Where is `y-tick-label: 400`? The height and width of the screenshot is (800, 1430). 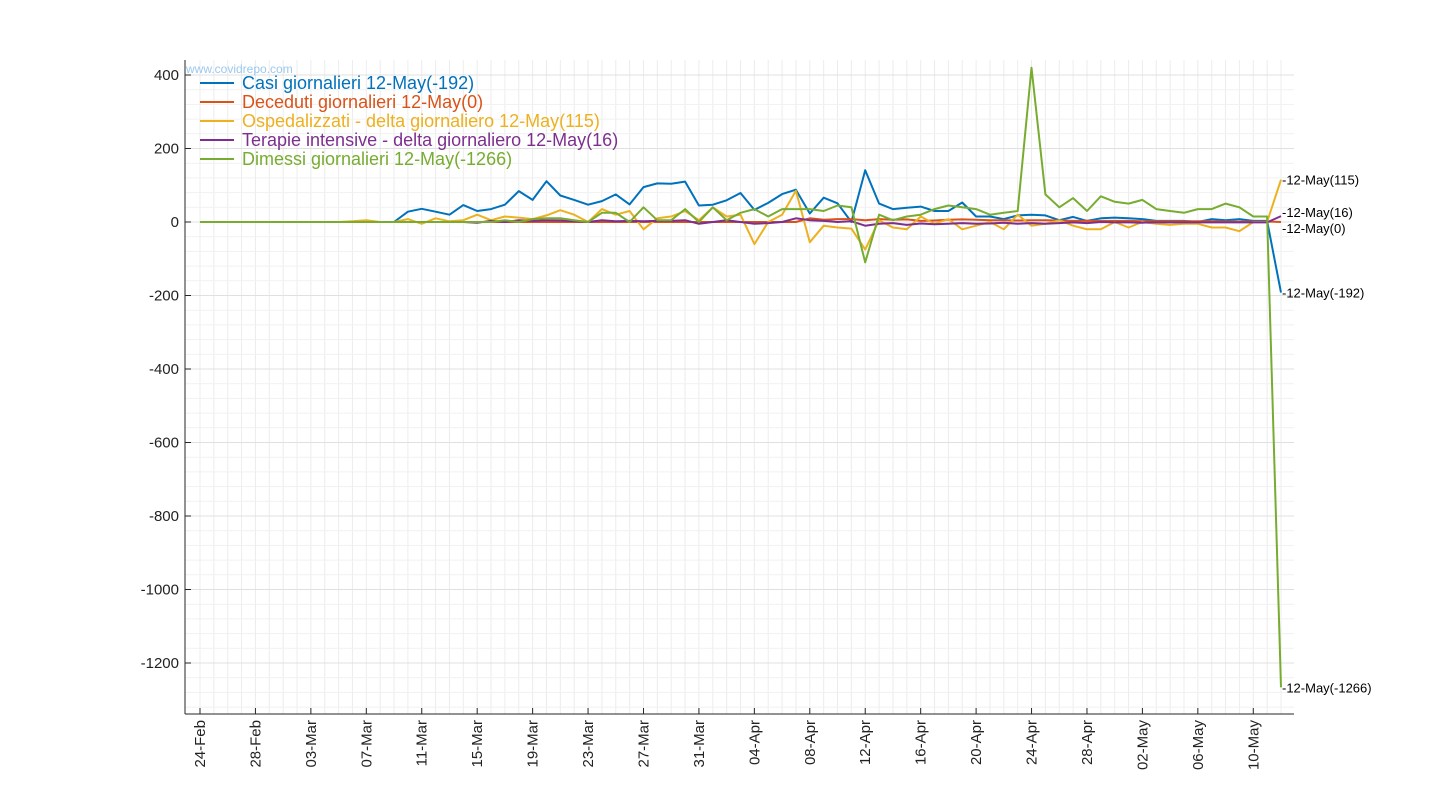 y-tick-label: 400 is located at coordinates (166, 75).